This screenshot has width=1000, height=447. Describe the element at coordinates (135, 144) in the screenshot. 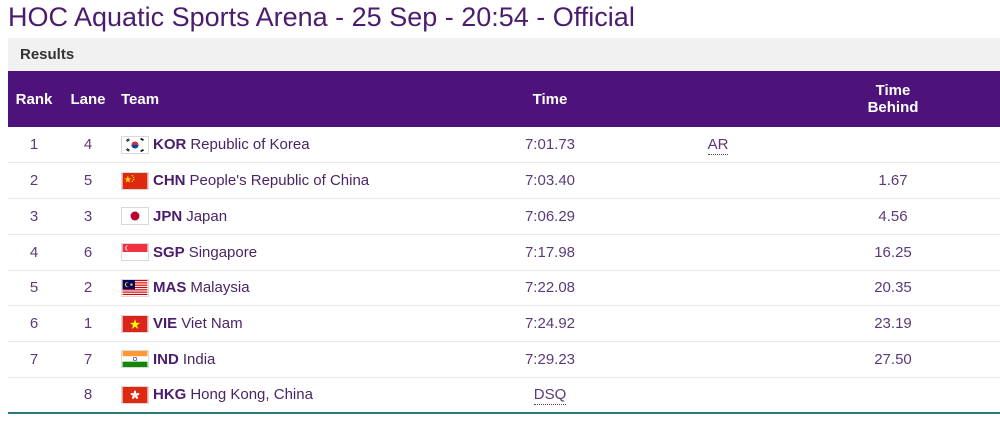

I see `kor-flag-icon` at that location.